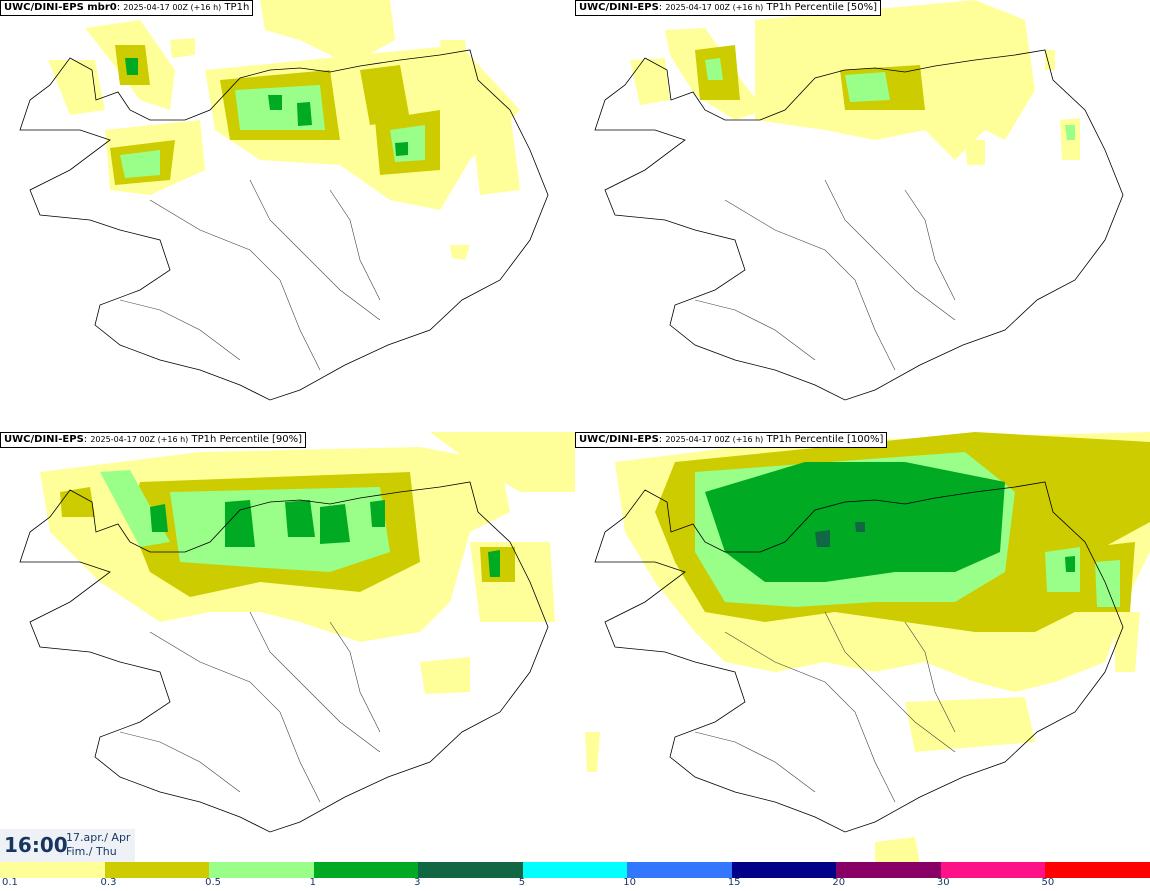 The height and width of the screenshot is (891, 1150). Describe the element at coordinates (312, 882) in the screenshot. I see `legend-tick-label: 1` at that location.